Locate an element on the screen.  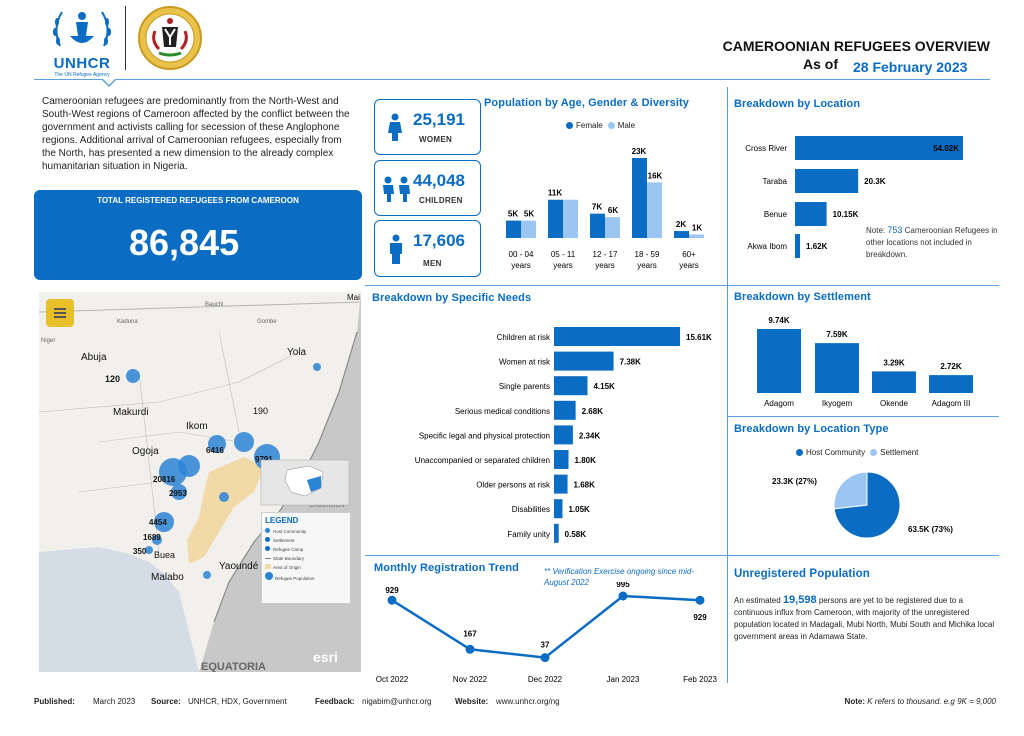
map-bubble-cluster is located at coordinates (189, 466).